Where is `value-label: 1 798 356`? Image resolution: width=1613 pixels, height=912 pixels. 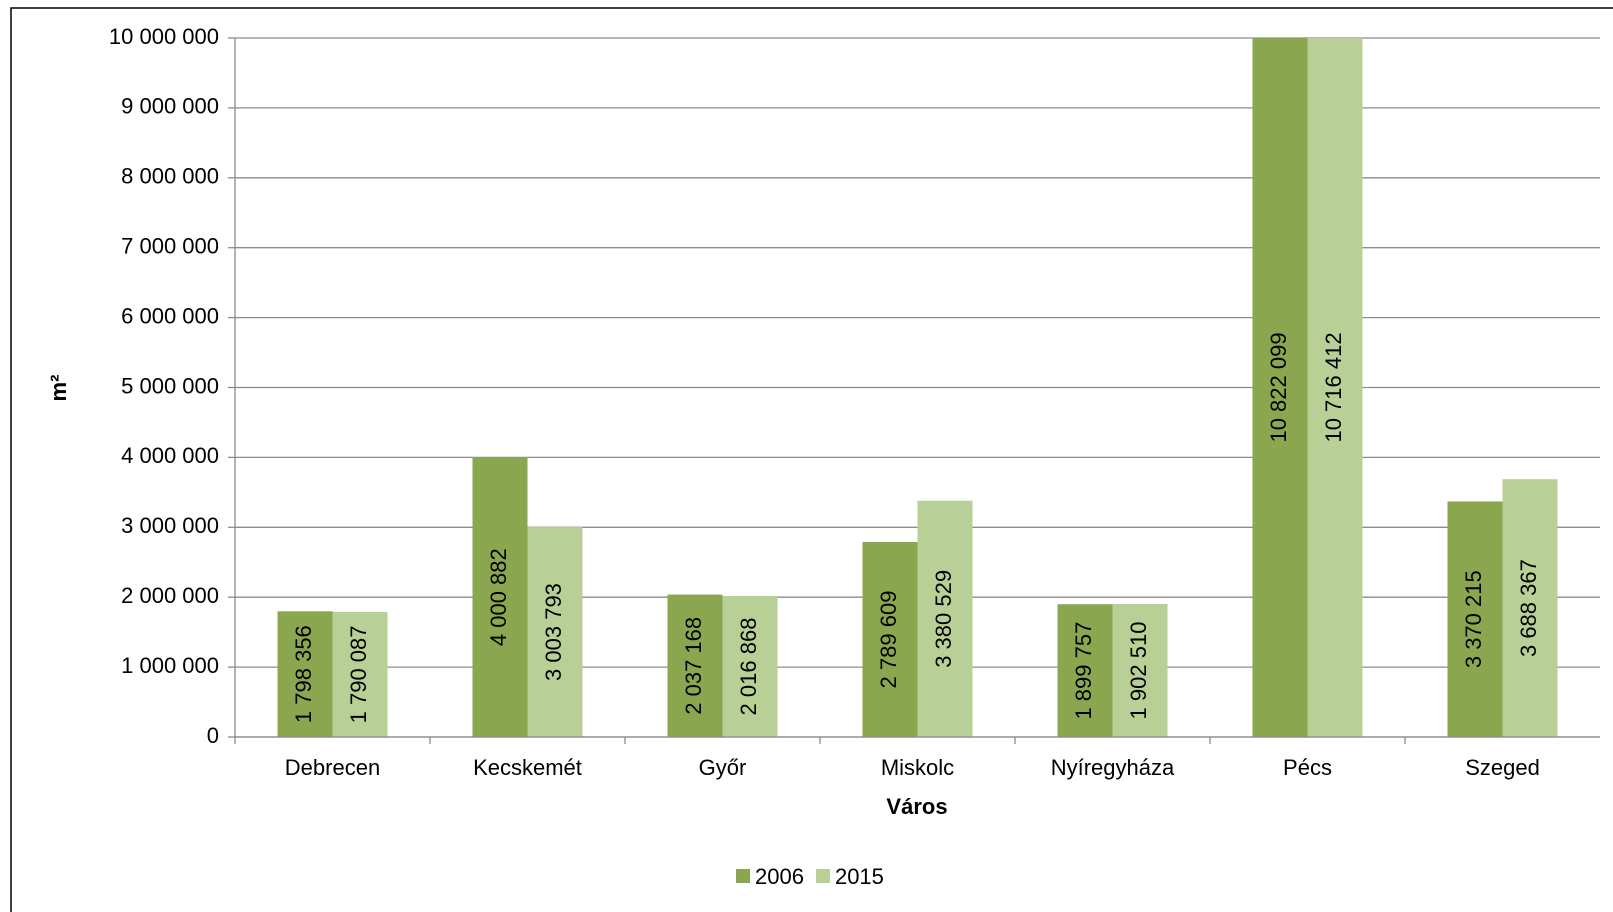
value-label: 1 798 356 is located at coordinates (303, 674).